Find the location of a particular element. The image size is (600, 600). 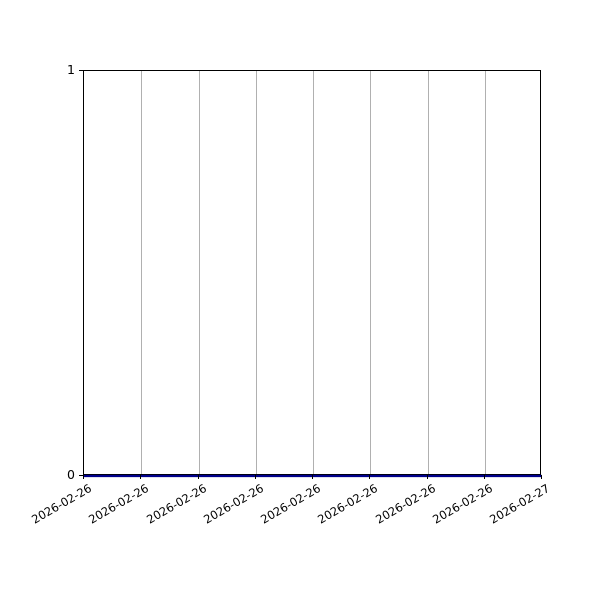

y-tick-label: 1 is located at coordinates (71, 69).